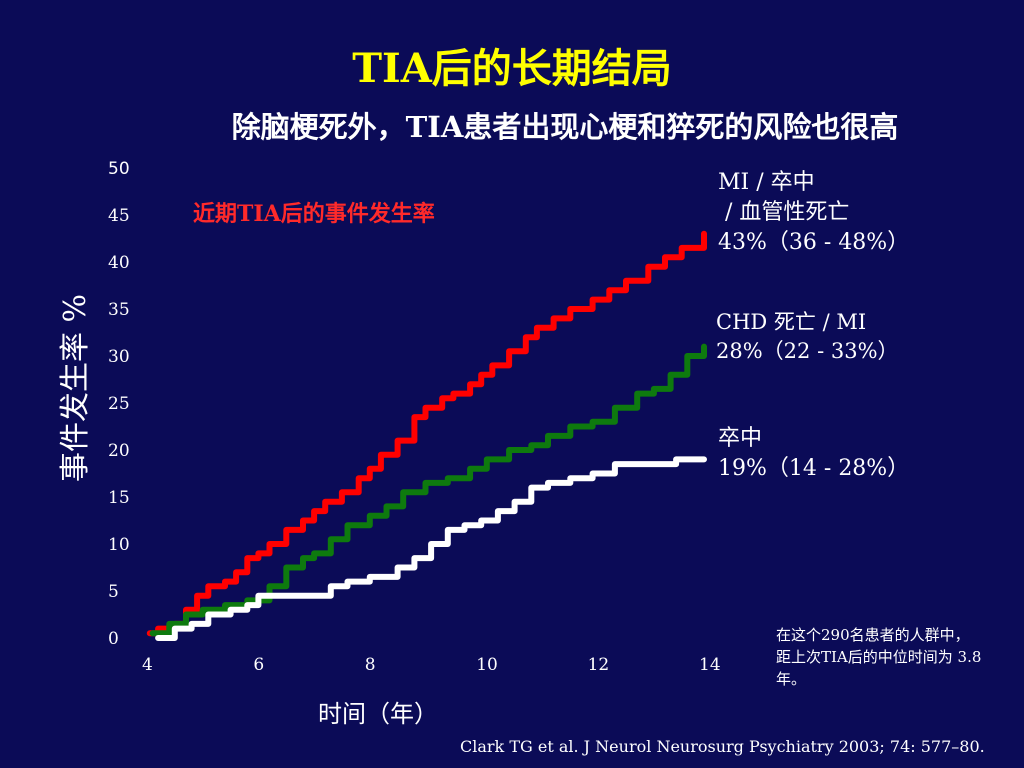 The image size is (1024, 768). I want to click on x-tick-label: 12, so click(599, 665).